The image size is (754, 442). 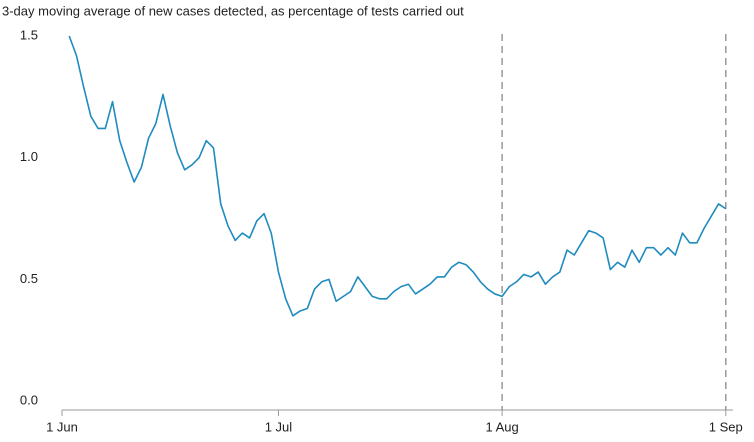 I want to click on y-tick-label: 0.5, so click(x=29, y=278).